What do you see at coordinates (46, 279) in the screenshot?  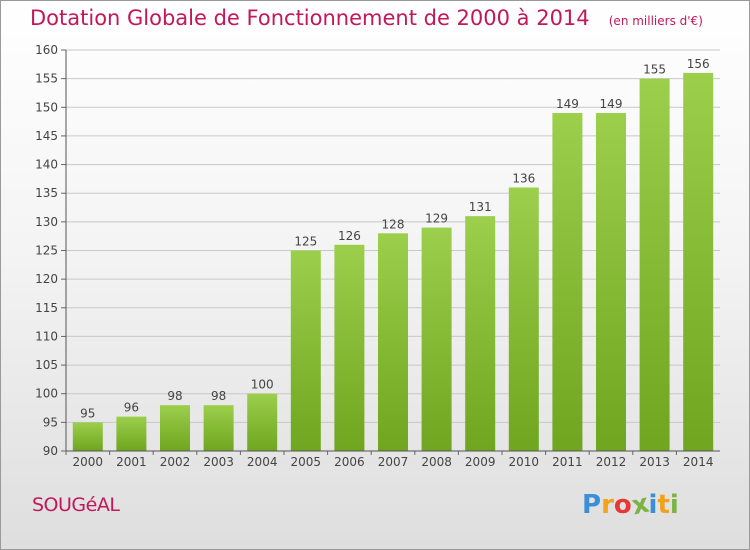 I see `y-tick-label: 120` at bounding box center [46, 279].